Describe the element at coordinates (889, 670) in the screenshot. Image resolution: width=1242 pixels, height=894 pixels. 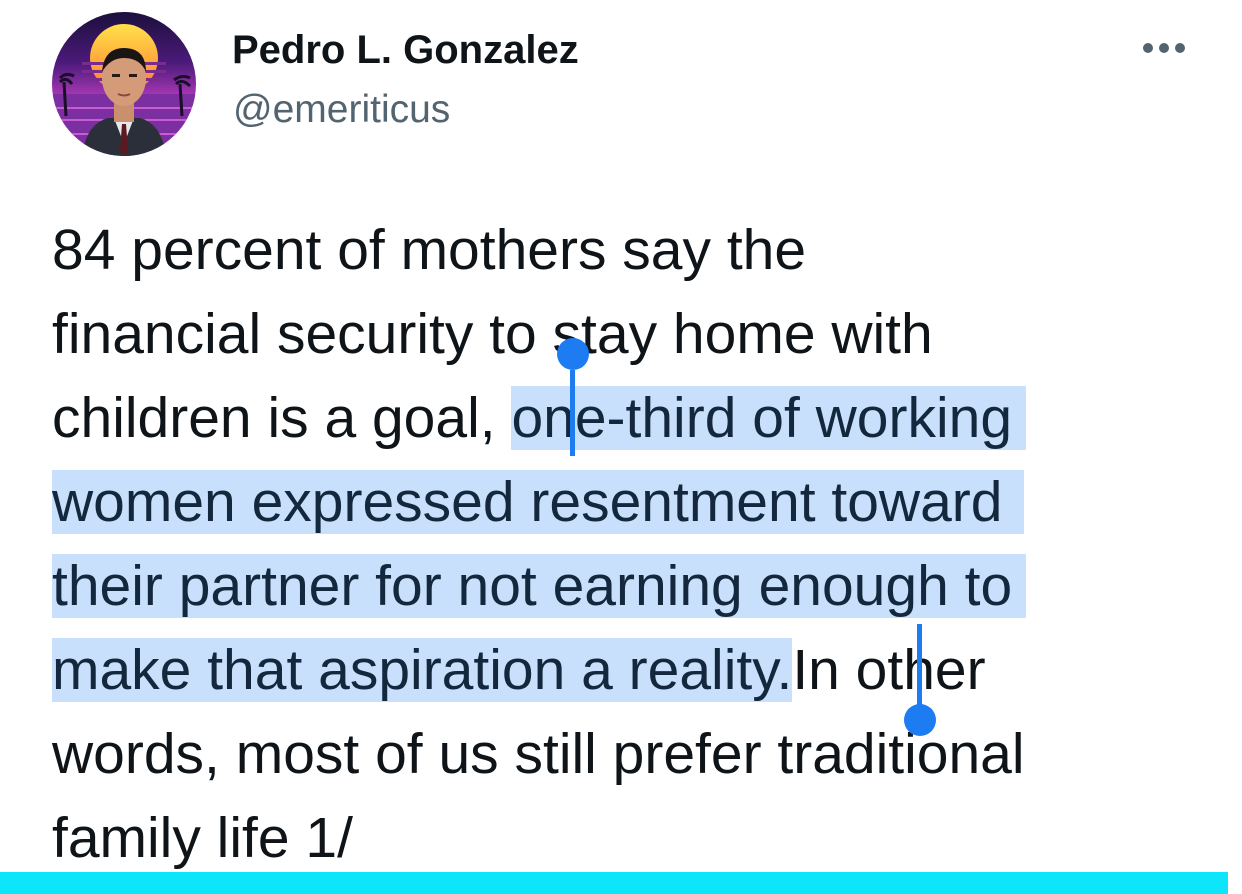
I see `text-segment: In other` at that location.